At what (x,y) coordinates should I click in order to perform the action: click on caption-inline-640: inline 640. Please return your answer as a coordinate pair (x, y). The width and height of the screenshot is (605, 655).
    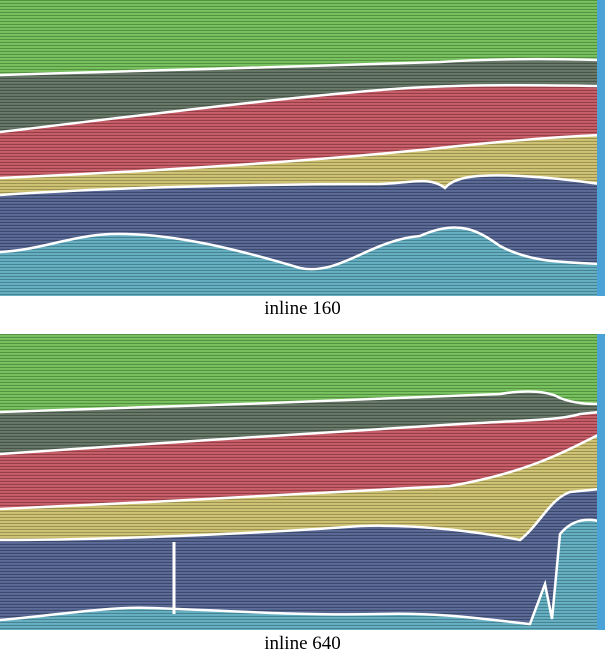
    Looking at the image, I should click on (302, 643).